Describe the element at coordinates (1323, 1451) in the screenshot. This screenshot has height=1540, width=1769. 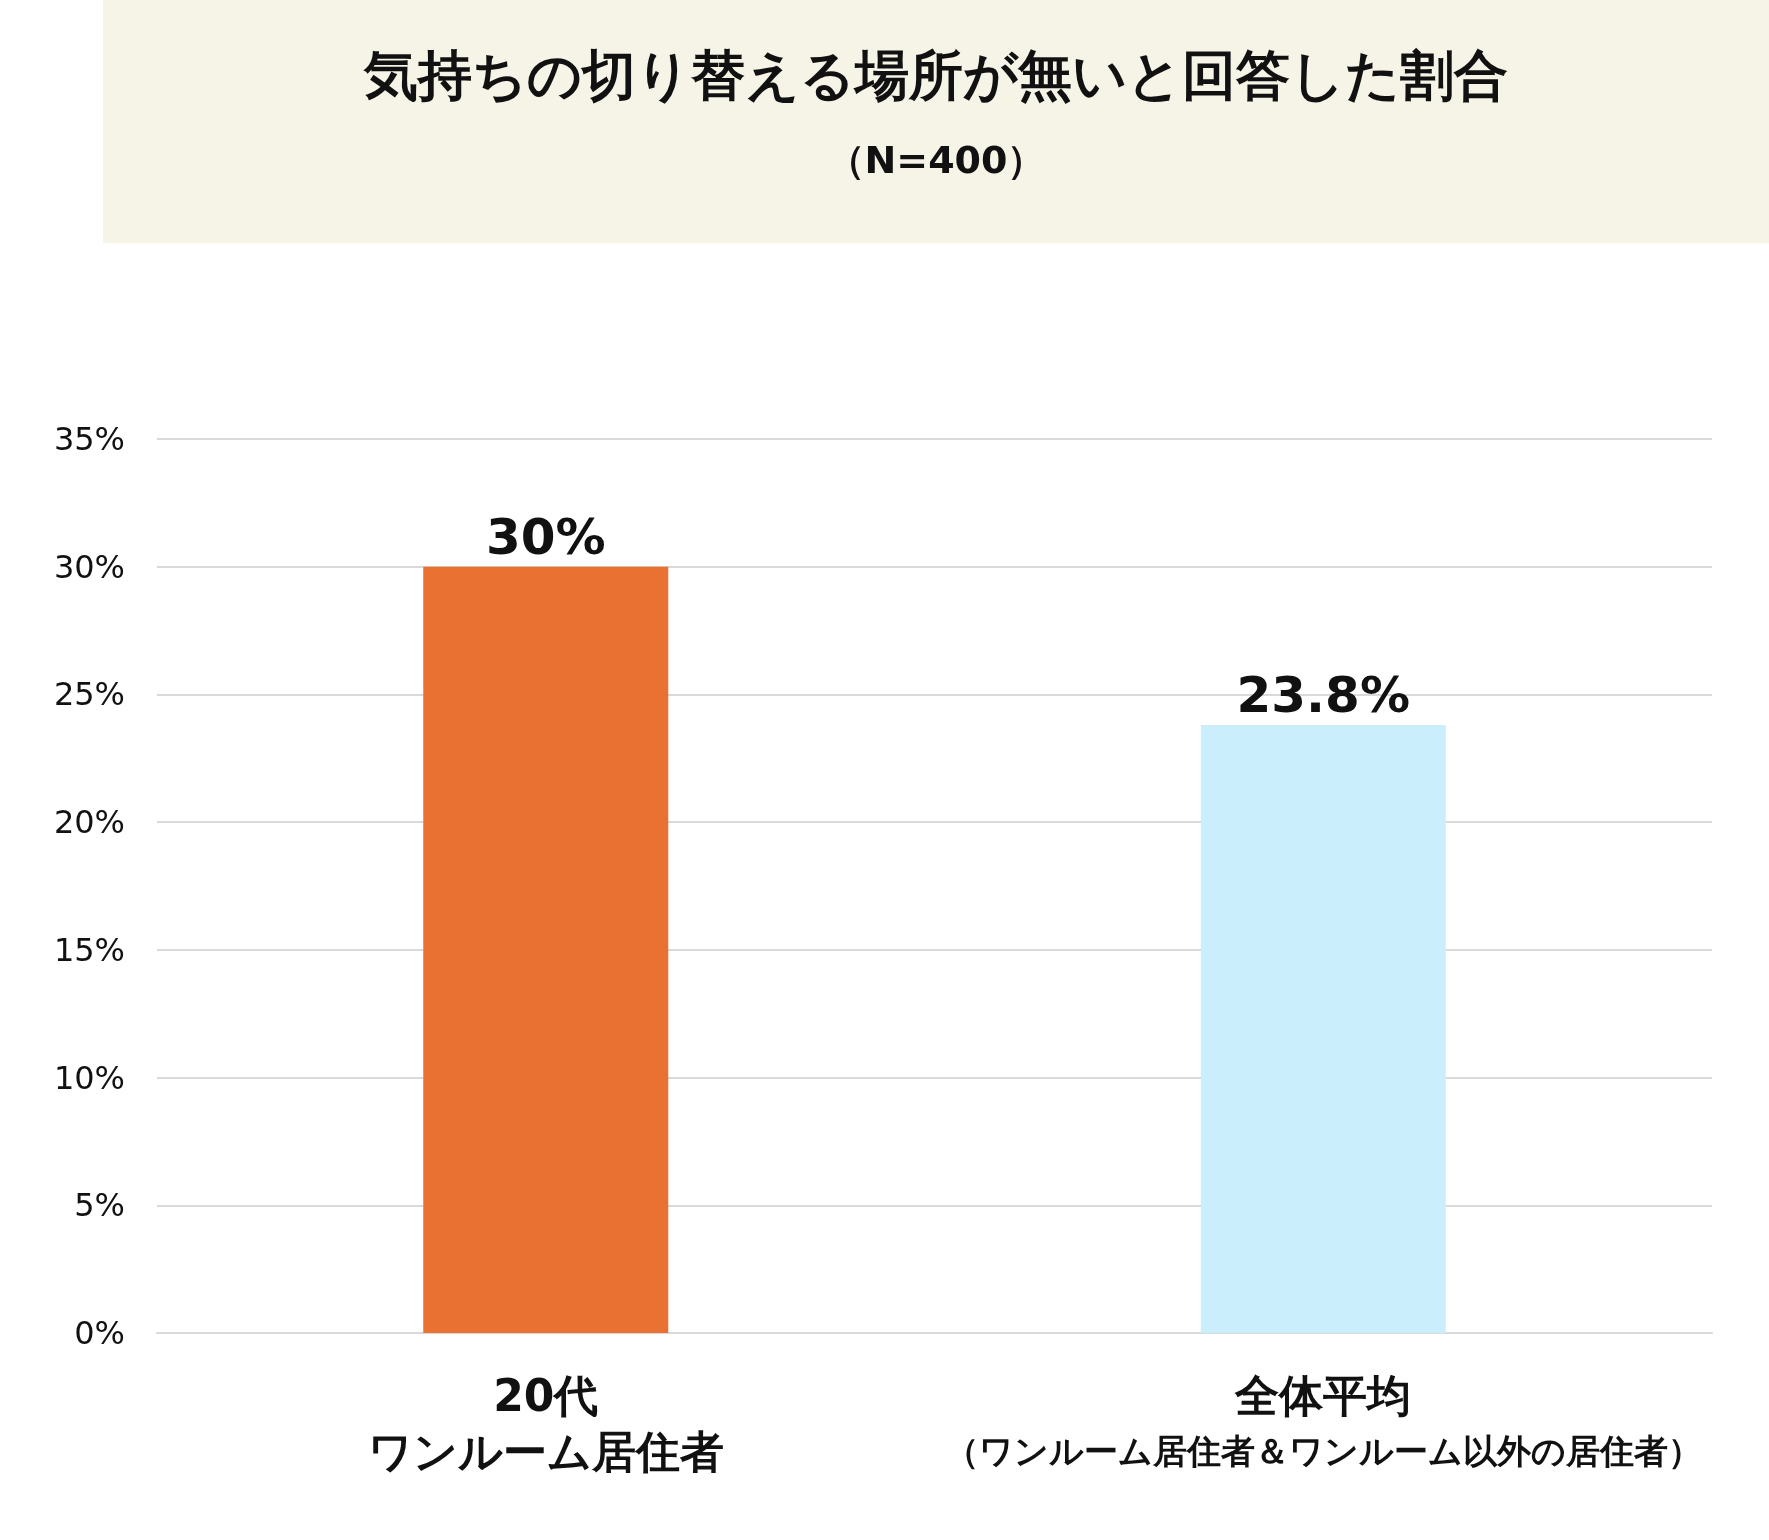
I see `text: （ワンルーム居住者＆ワンルーム以外の居住者）` at that location.